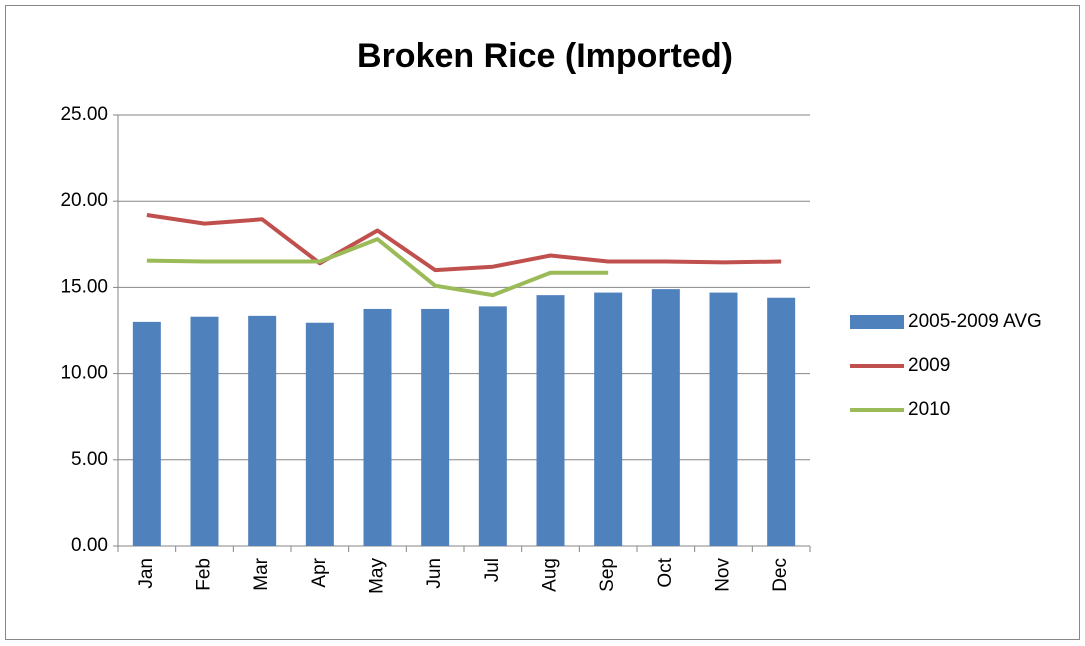  What do you see at coordinates (204, 574) in the screenshot?
I see `x-tick-label: Feb` at bounding box center [204, 574].